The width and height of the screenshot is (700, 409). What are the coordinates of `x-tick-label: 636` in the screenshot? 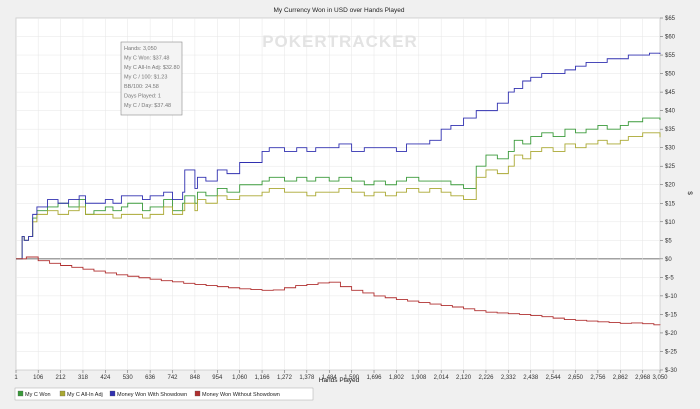 It's located at (150, 378).